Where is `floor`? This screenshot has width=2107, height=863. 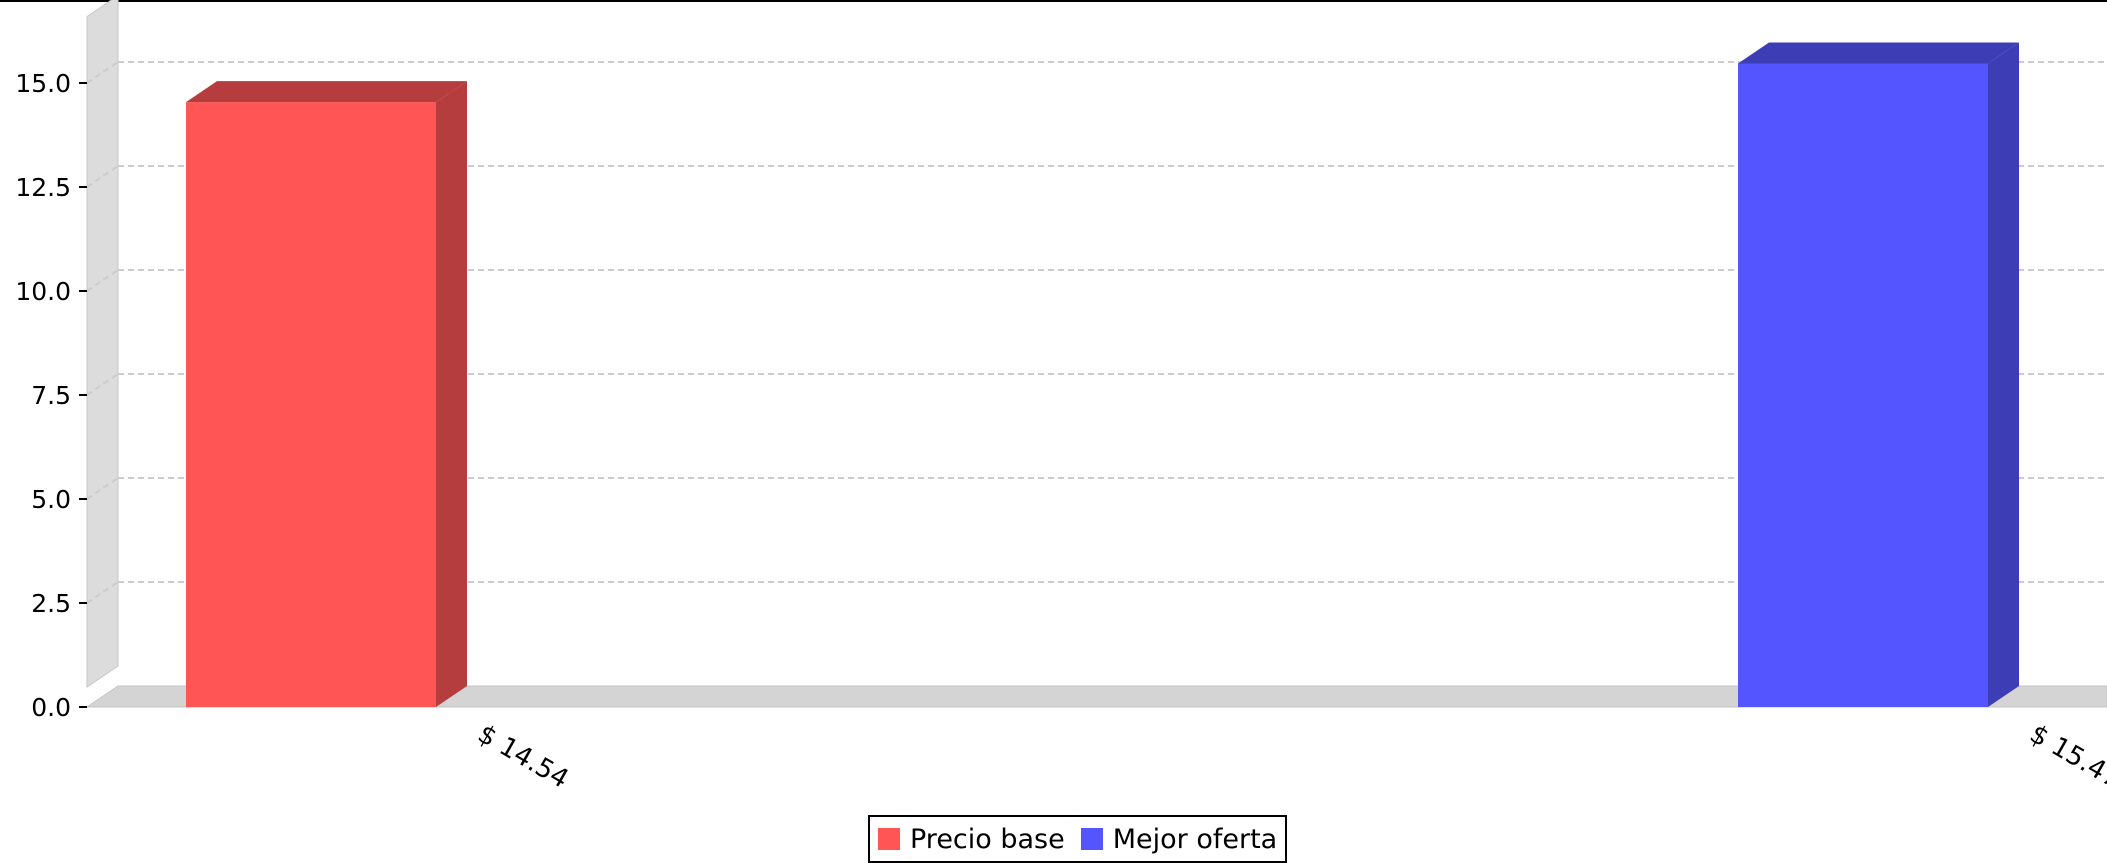 floor is located at coordinates (1096, 696).